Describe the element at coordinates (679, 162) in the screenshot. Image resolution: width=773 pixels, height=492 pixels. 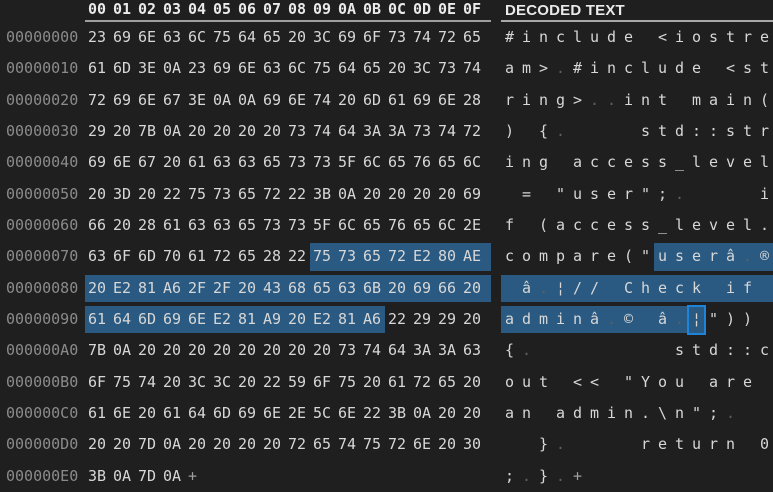
I see `decoded-char: _` at that location.